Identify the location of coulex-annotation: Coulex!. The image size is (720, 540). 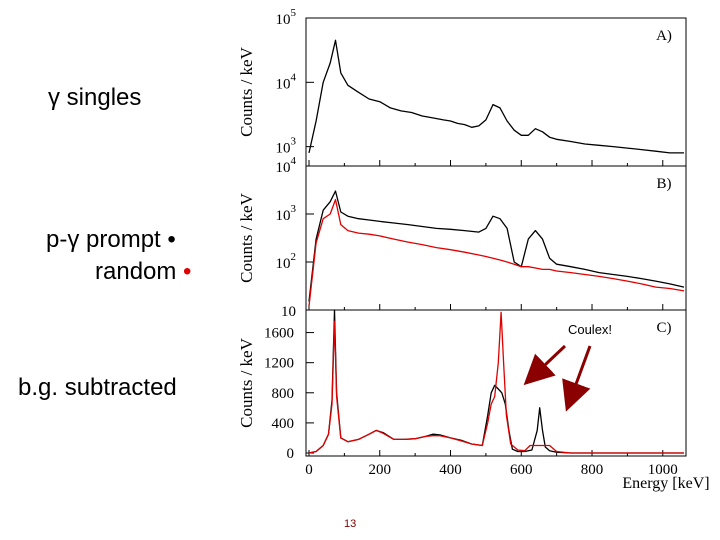
(590, 329).